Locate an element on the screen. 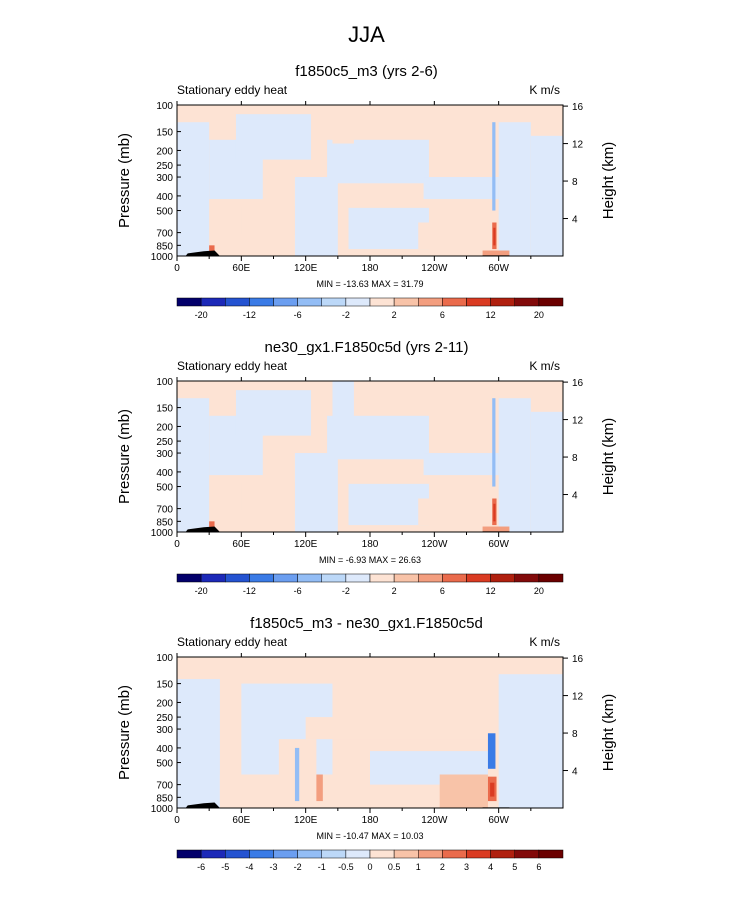  colorbar-label: 0.5 is located at coordinates (394, 867).